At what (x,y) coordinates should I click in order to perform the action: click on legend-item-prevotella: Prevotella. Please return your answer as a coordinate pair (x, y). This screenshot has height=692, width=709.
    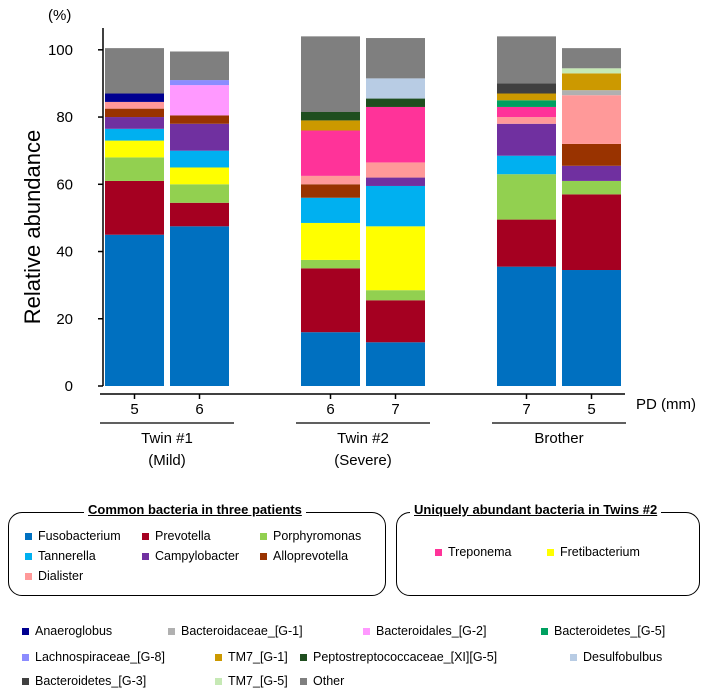
    Looking at the image, I should click on (176, 536).